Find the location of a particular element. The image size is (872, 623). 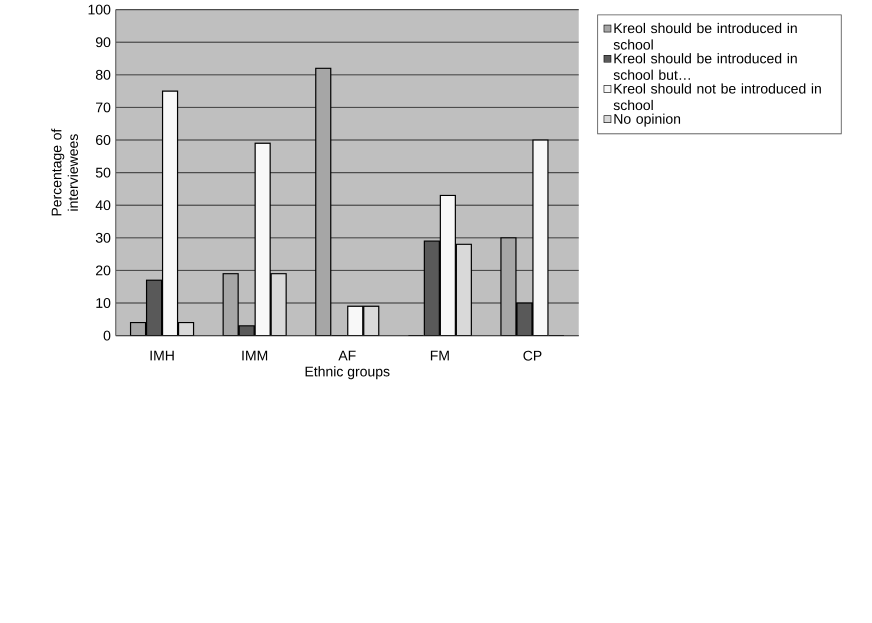

x-tick-label: IMH is located at coordinates (162, 355).